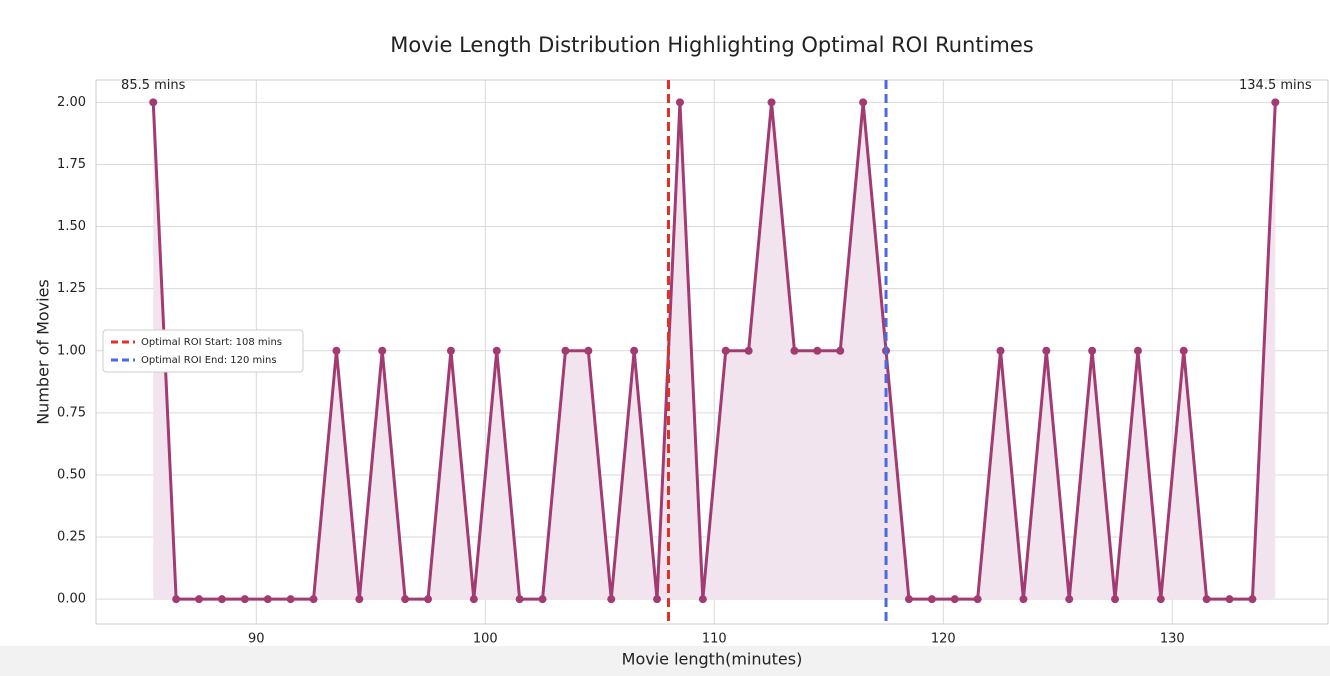  What do you see at coordinates (71, 537) in the screenshot?
I see `y-tick-label: 0.25` at bounding box center [71, 537].